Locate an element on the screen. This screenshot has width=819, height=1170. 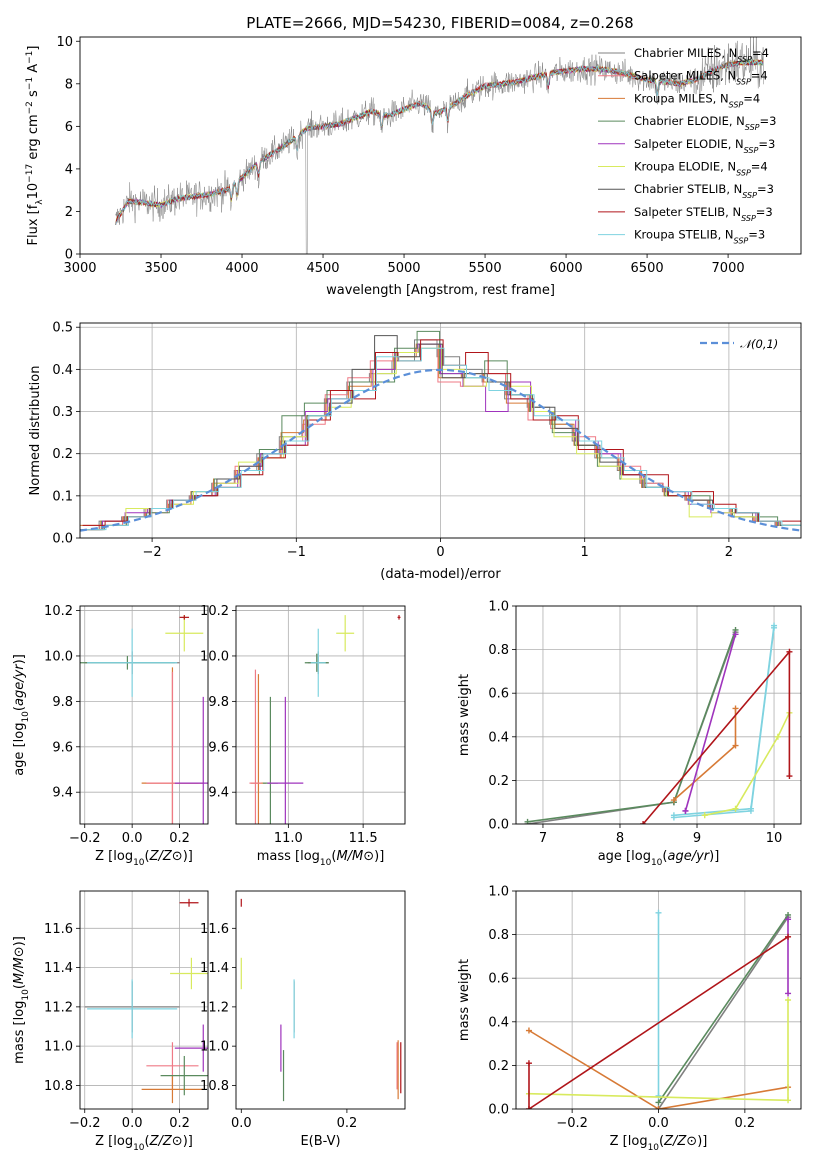
y-axis-label: Normed distribution is located at coordinates (35, 431).